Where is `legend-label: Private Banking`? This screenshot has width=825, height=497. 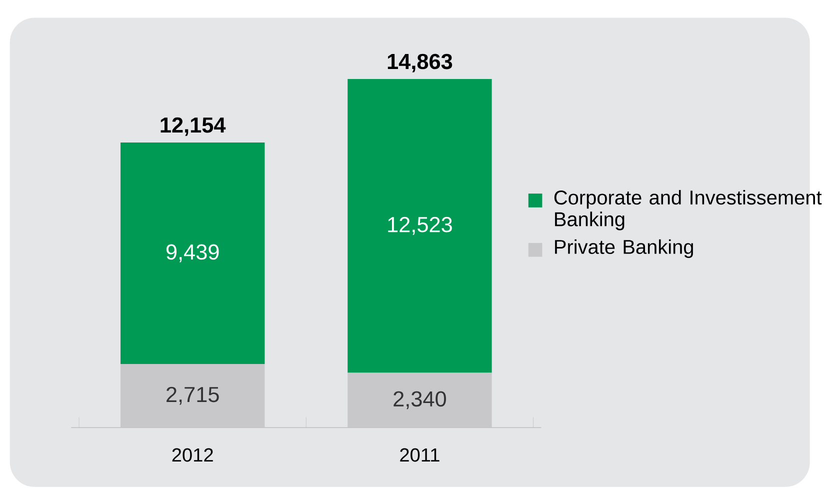
legend-label: Private Banking is located at coordinates (624, 248).